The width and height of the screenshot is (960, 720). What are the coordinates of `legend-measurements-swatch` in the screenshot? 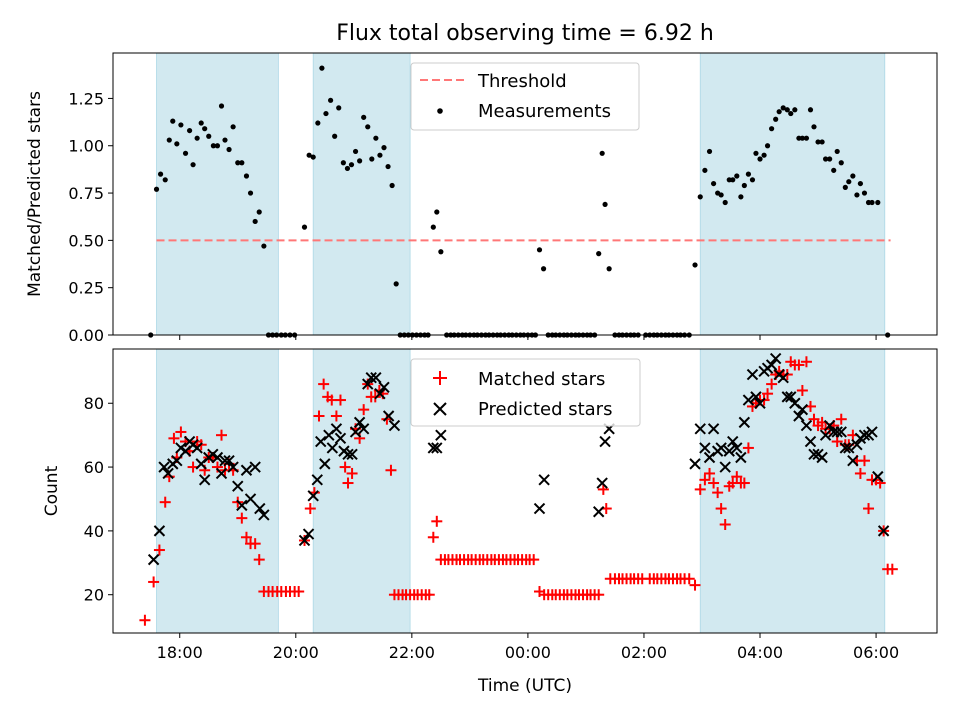 It's located at (440, 111).